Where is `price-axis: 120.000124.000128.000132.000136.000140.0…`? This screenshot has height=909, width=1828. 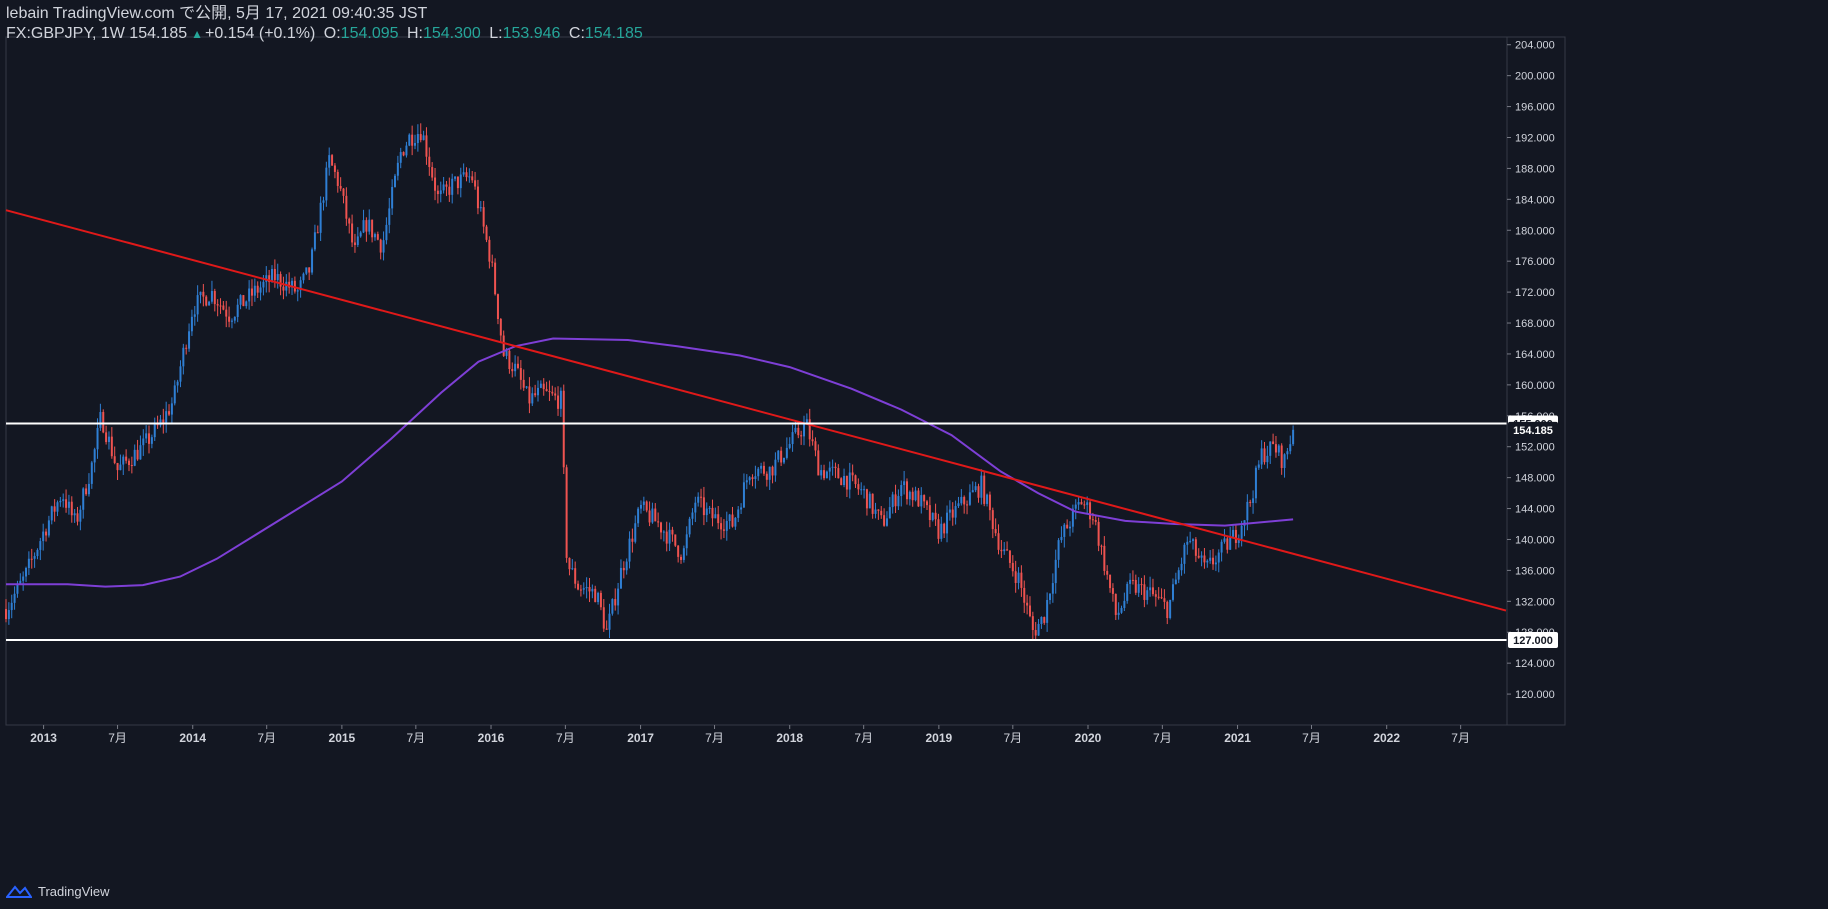 price-axis: 120.000124.000128.000132.000136.000140.0… is located at coordinates (1531, 370).